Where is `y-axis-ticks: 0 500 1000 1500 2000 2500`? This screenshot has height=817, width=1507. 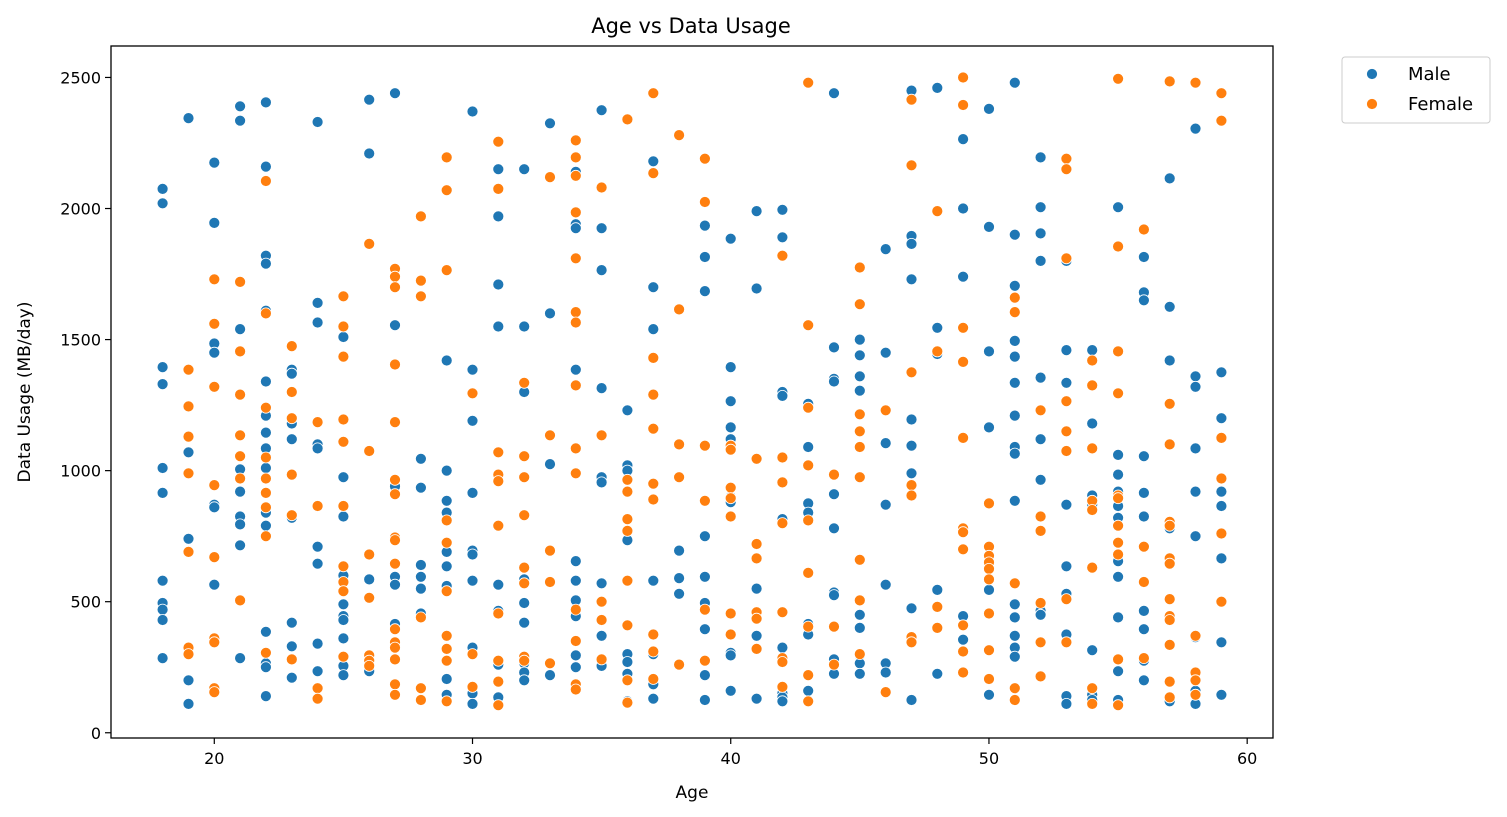 y-axis-ticks: 0 500 1000 1500 2000 2500 is located at coordinates (85, 405).